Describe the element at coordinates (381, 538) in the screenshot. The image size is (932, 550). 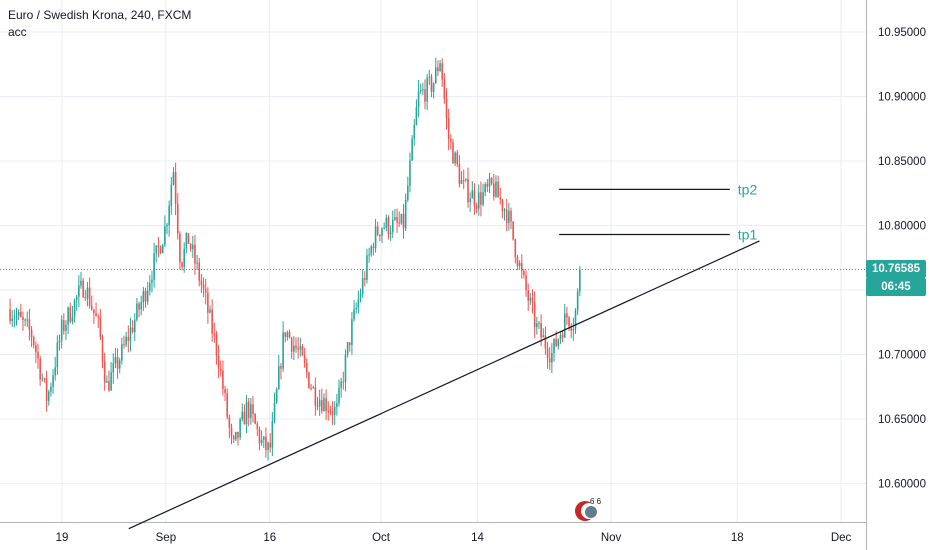
I see `x-tick-label: Oct` at that location.